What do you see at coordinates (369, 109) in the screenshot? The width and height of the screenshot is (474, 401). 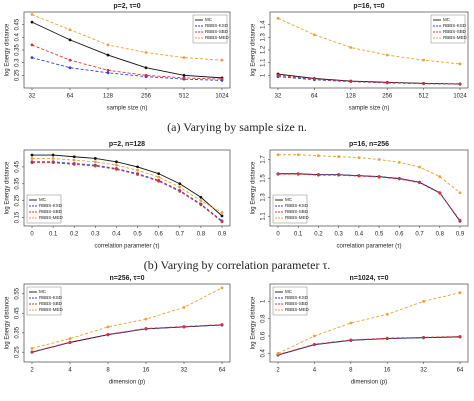 I see `x-axis-label: sample size (n)` at bounding box center [369, 109].